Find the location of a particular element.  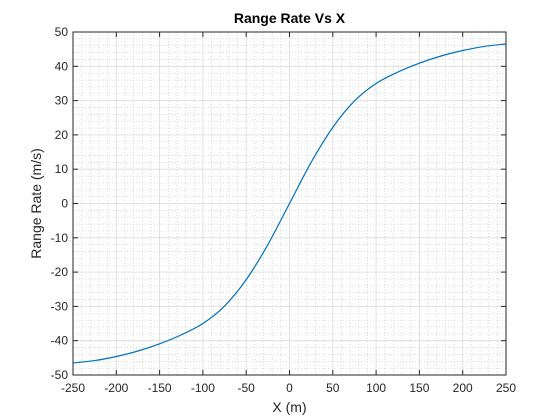

y-tick-label: -10 is located at coordinates (60, 238).